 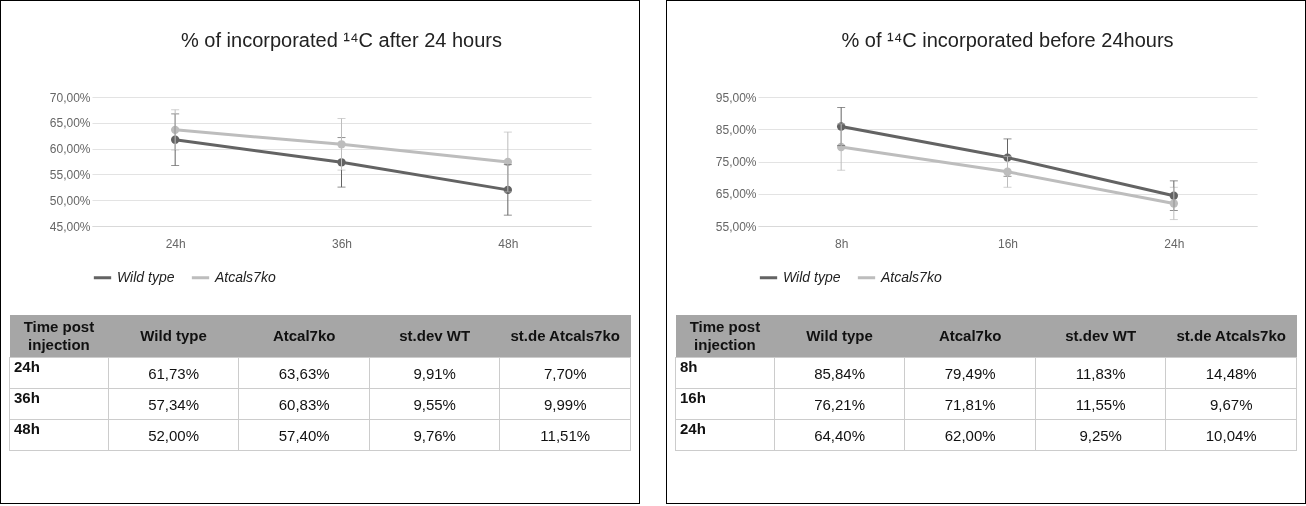 I want to click on y-tick-label: 50,00%, so click(x=70, y=200).